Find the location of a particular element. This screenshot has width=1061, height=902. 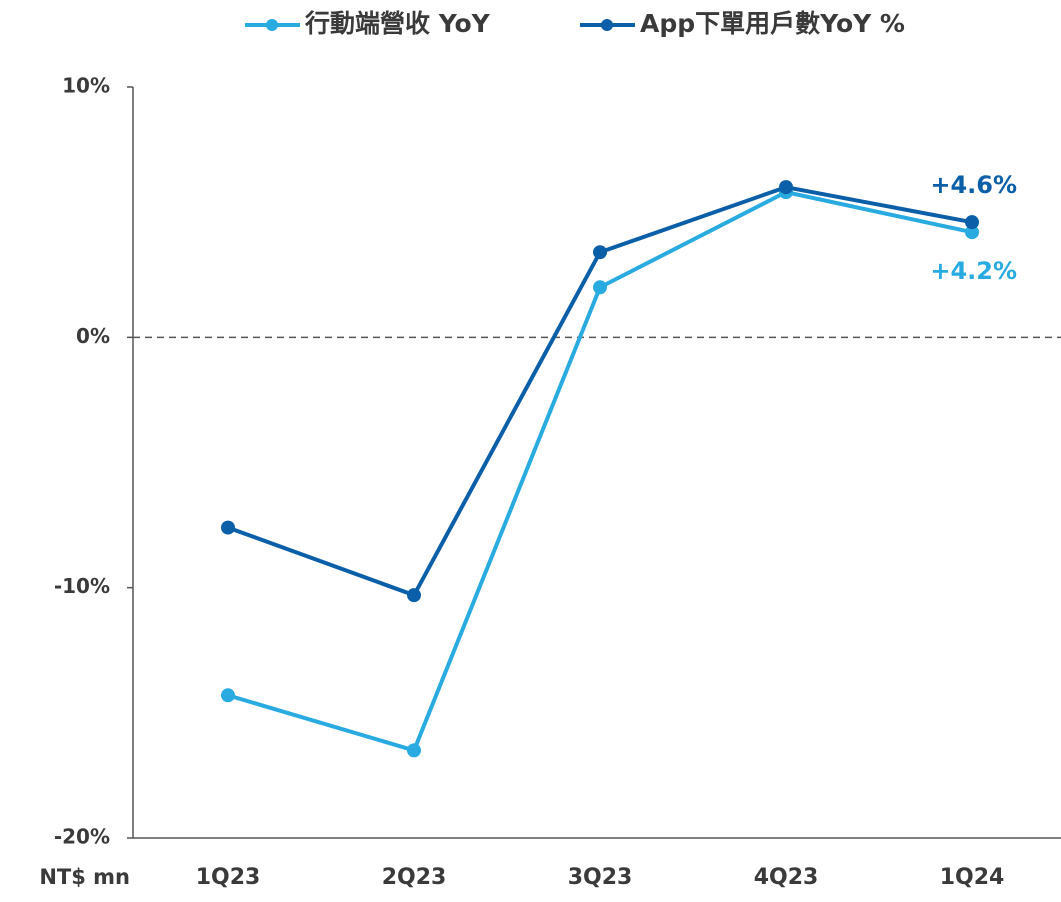

x-tick-label: 2Q23 is located at coordinates (414, 877).